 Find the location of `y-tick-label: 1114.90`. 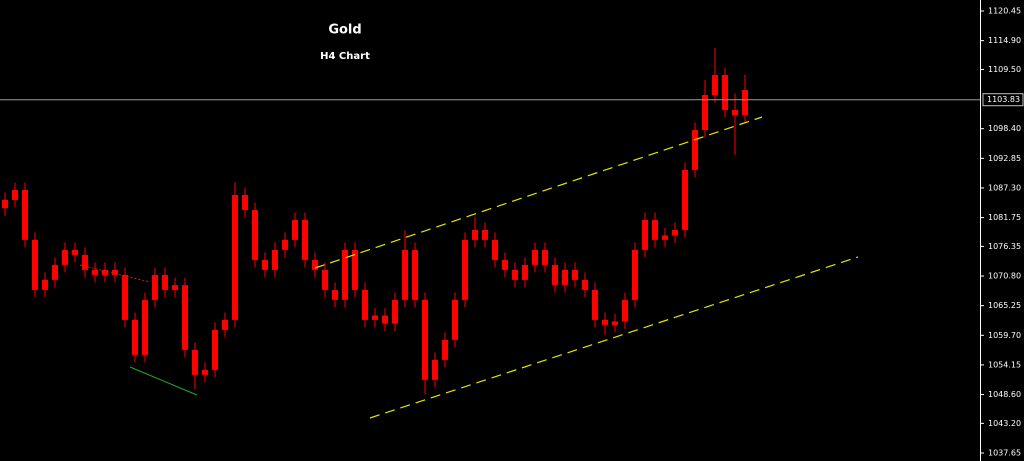

y-tick-label: 1114.90 is located at coordinates (1004, 40).